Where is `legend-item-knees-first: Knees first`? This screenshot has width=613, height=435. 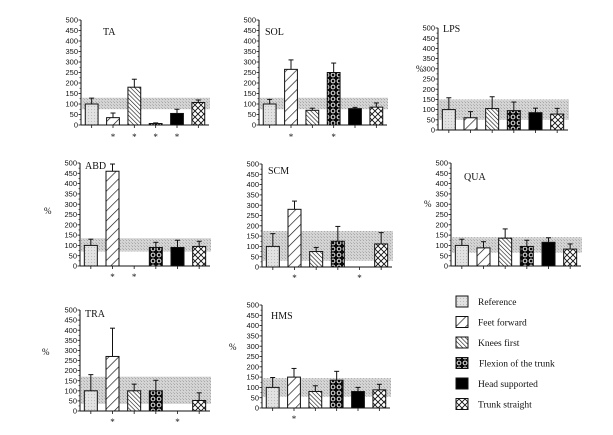
legend-item-knees-first: Knees first is located at coordinates (487, 342).